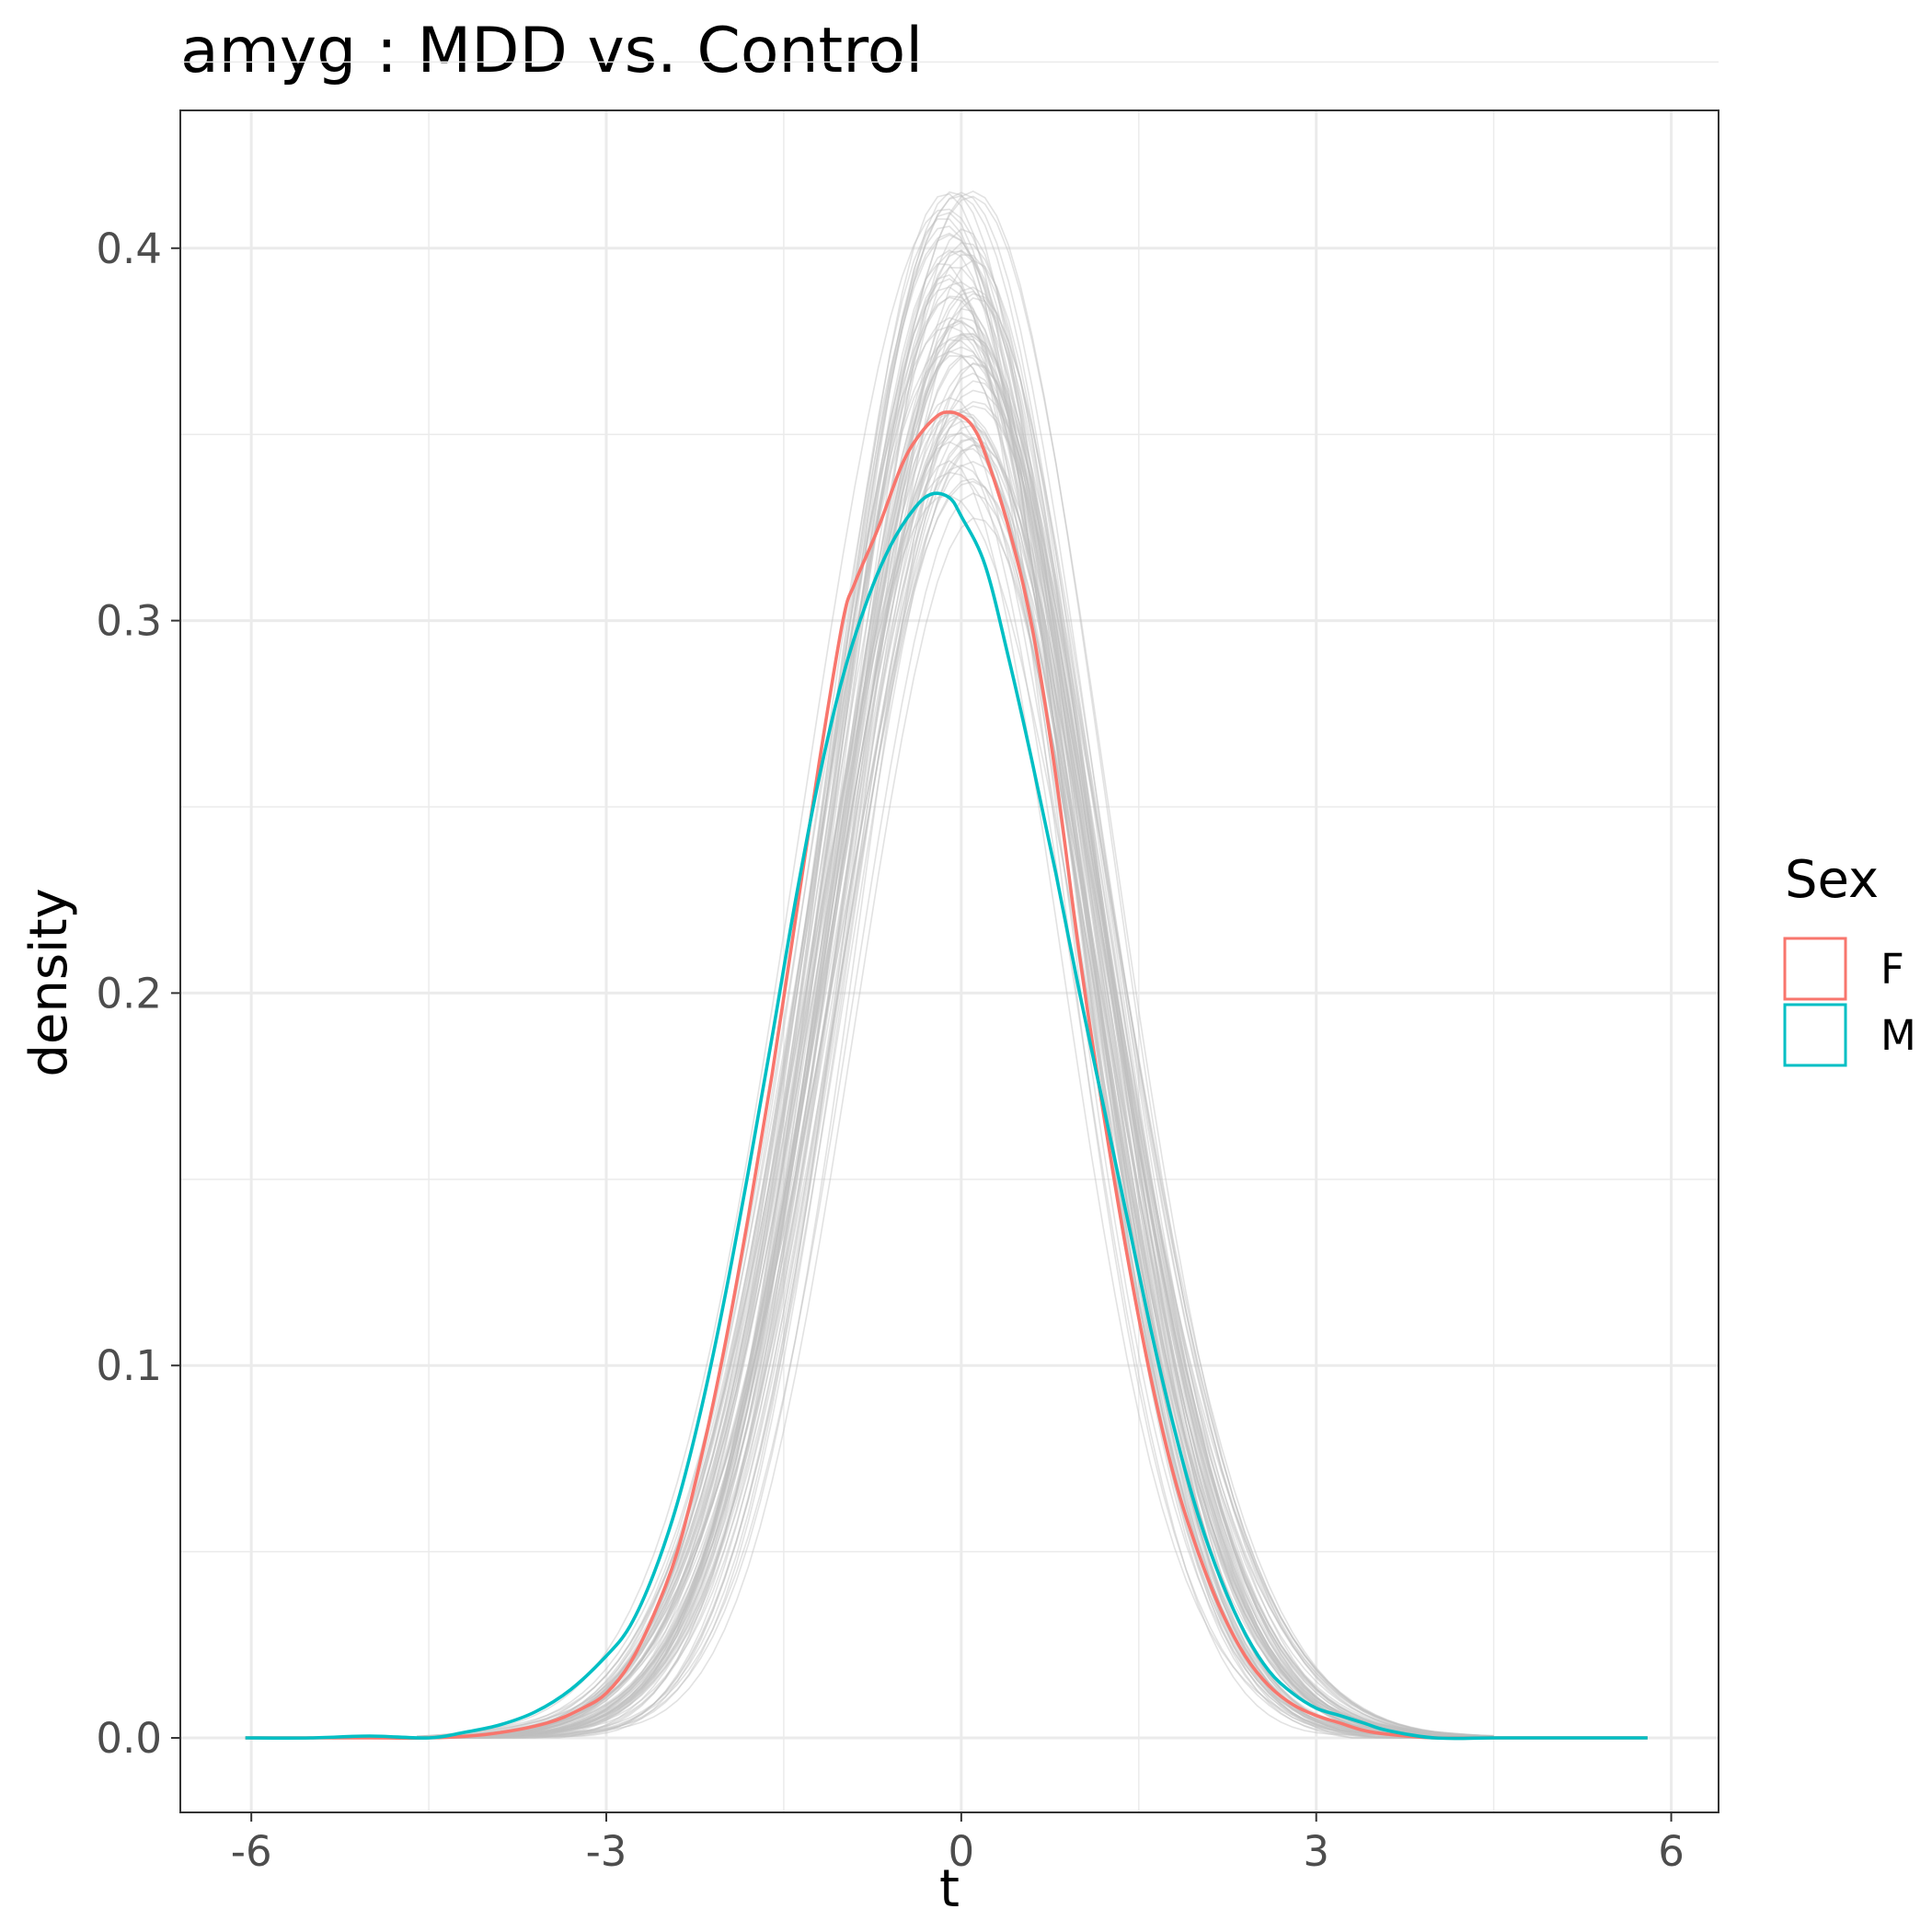 This screenshot has width=1932, height=1932. What do you see at coordinates (129, 1365) in the screenshot?
I see `y-tick-label: 0.1` at bounding box center [129, 1365].